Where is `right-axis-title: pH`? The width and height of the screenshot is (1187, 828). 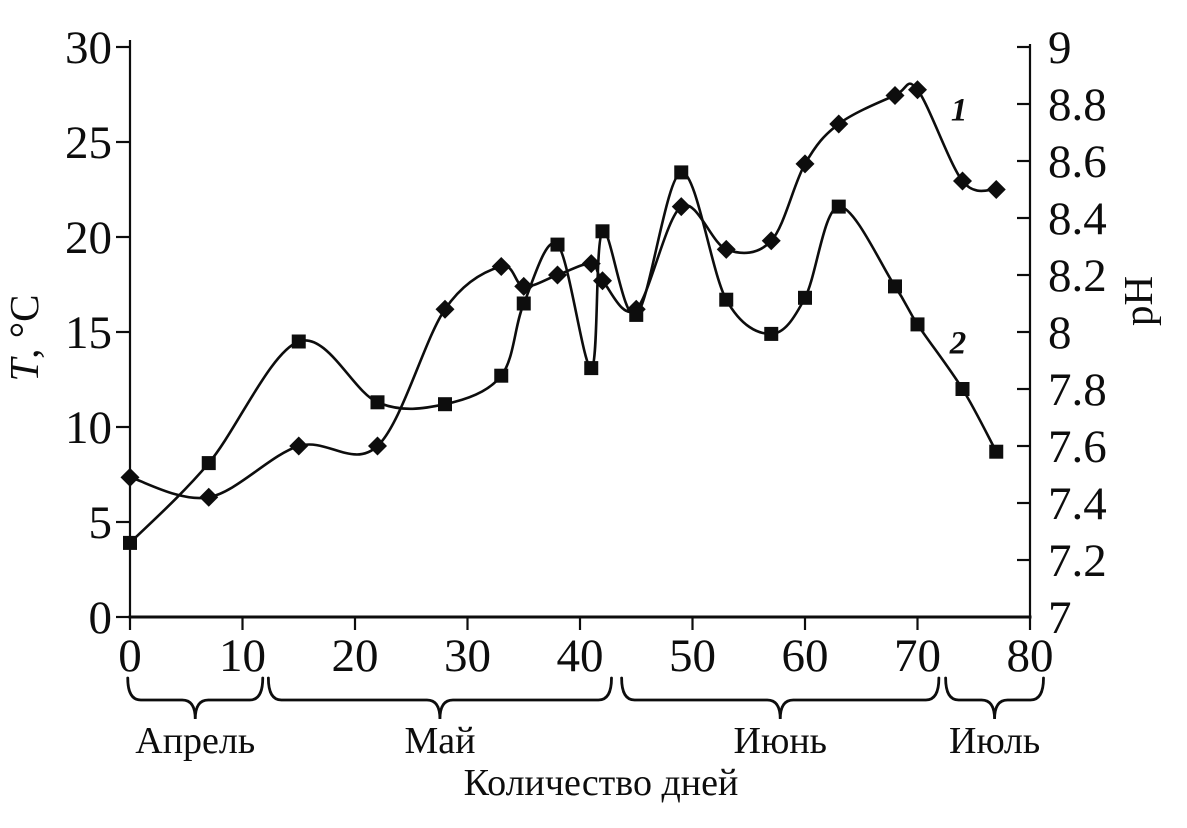
right-axis-title: pH is located at coordinates (1138, 301).